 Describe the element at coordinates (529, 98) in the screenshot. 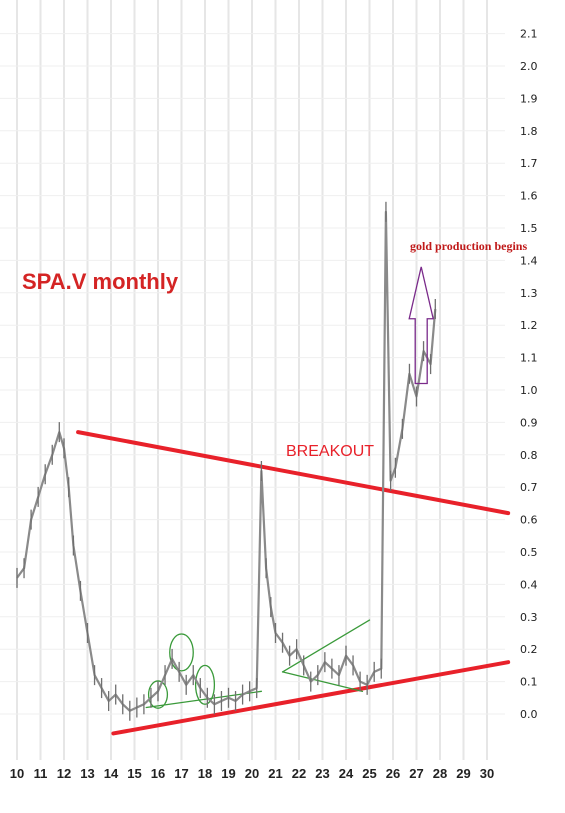

I see `y-tick-label: 1.9` at that location.